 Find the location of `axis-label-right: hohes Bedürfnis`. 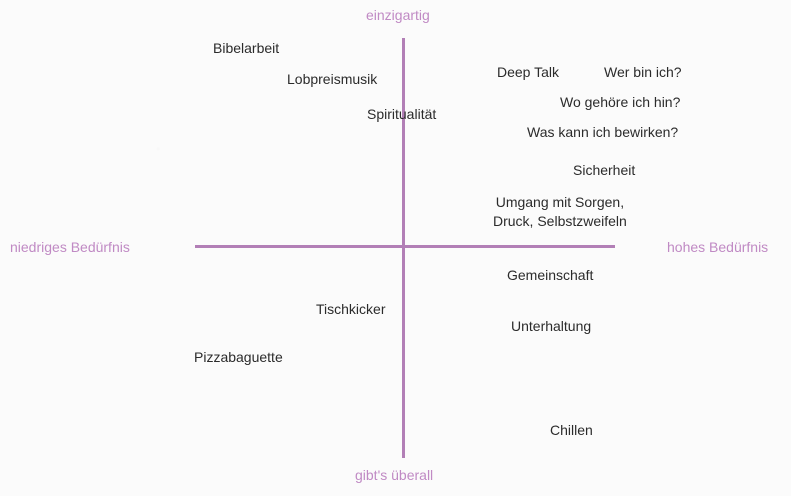

axis-label-right: hohes Bedürfnis is located at coordinates (718, 247).